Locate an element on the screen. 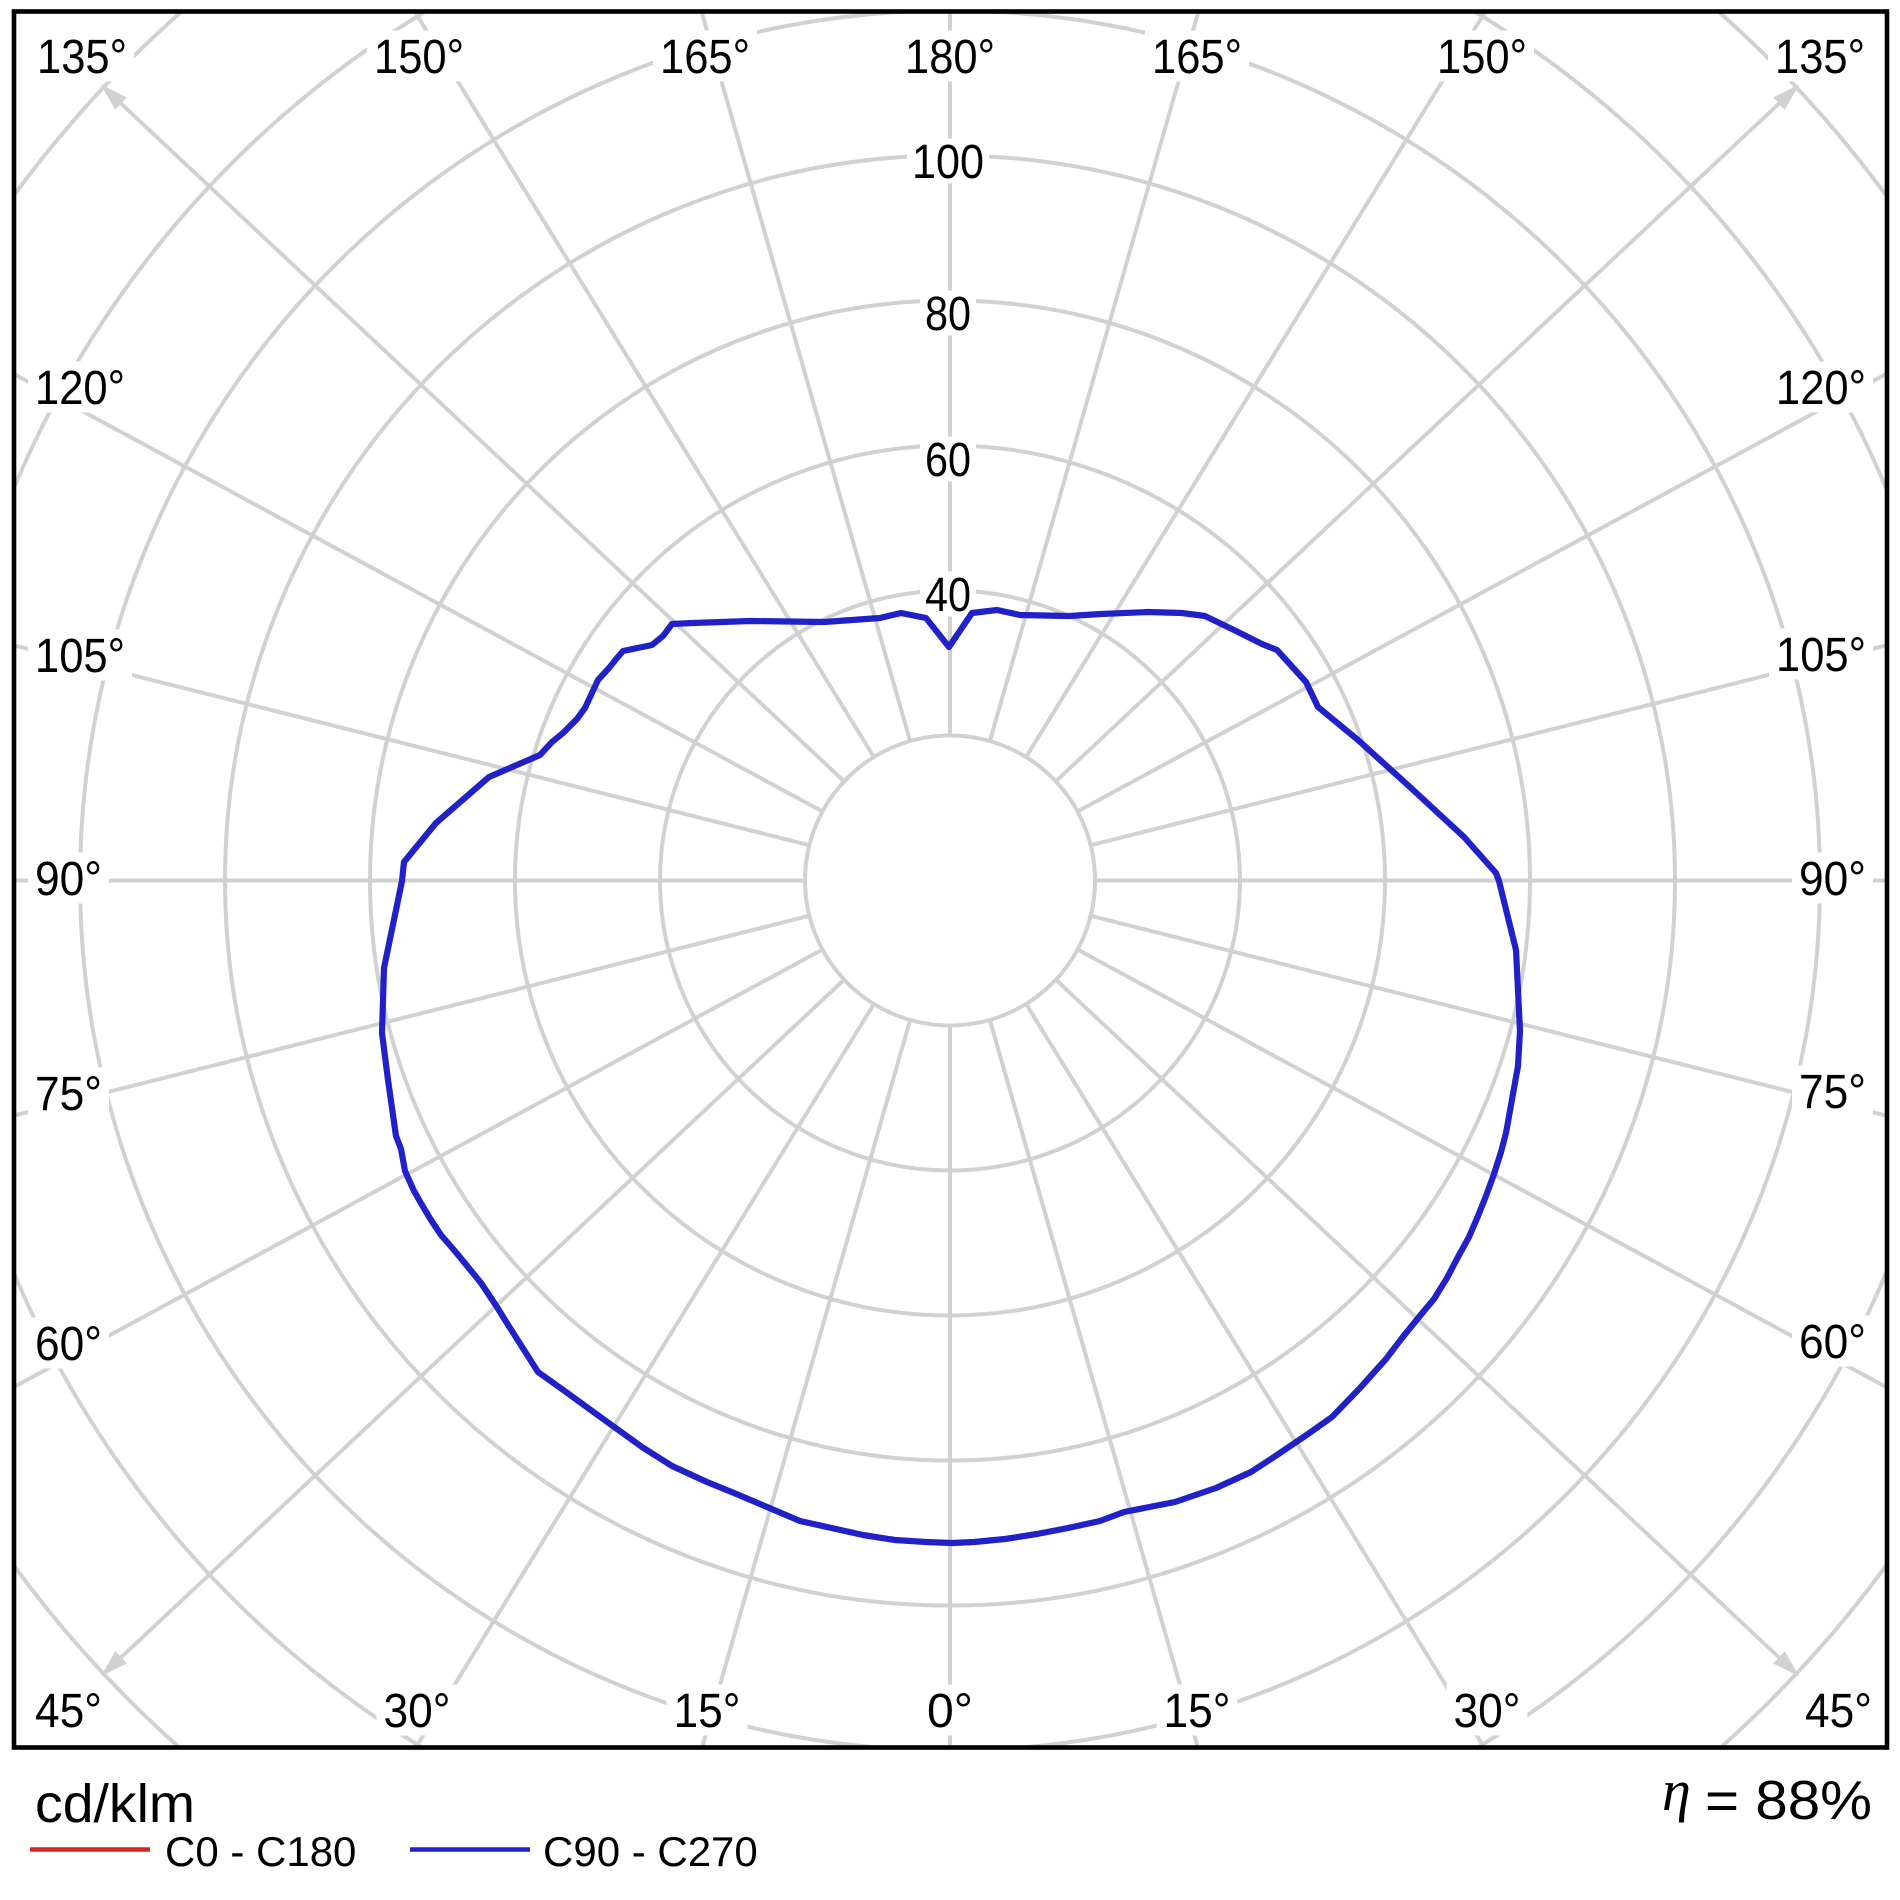  svg-text: C90 - C270 is located at coordinates (650, 1851).